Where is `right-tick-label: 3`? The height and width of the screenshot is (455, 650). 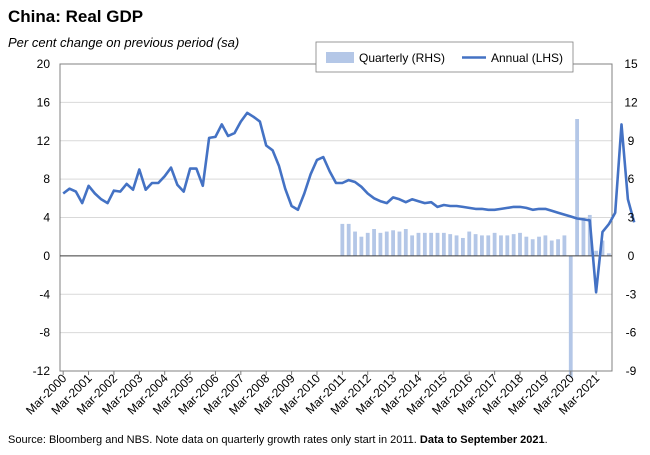 right-tick-label: 3 is located at coordinates (631, 218).